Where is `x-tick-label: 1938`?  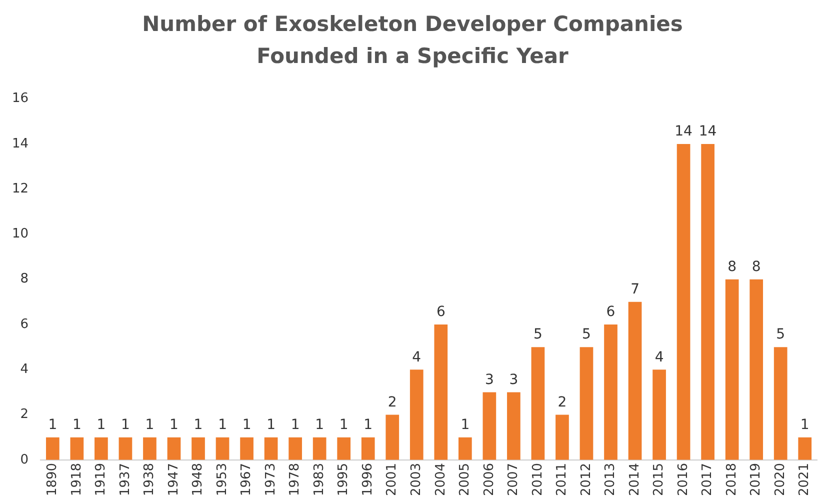 x-tick-label: 1938 is located at coordinates (150, 479).